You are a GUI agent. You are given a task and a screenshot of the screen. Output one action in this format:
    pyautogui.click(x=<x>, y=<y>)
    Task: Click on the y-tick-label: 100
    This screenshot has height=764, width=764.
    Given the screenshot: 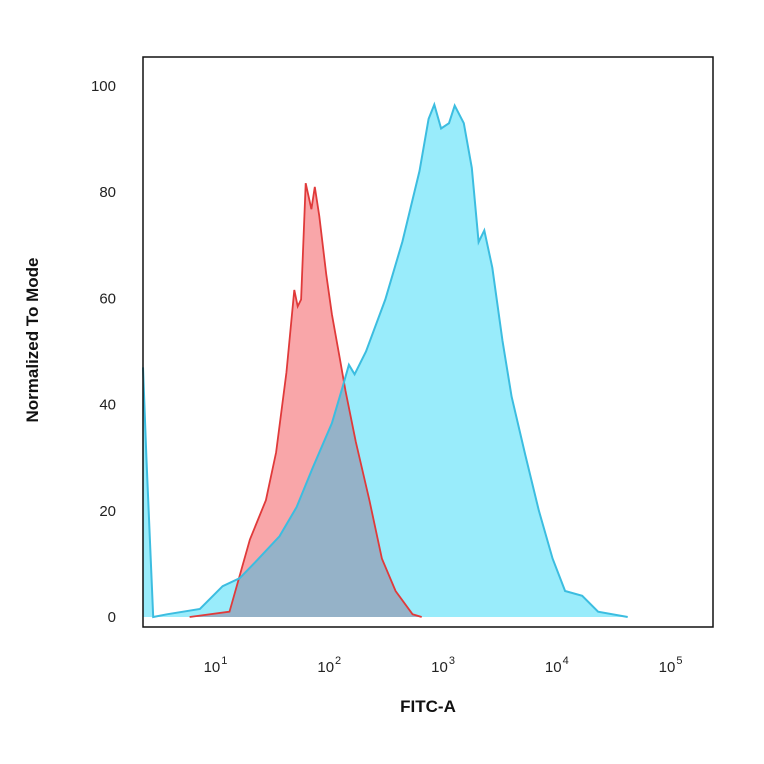 What is the action you would take?
    pyautogui.click(x=103, y=86)
    